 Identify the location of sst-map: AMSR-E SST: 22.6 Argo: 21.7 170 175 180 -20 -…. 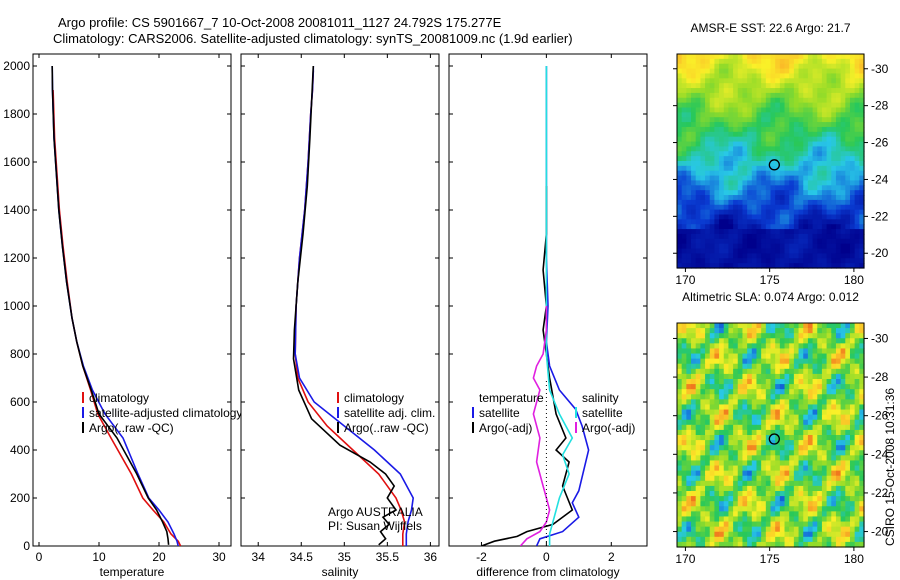
(781, 154).